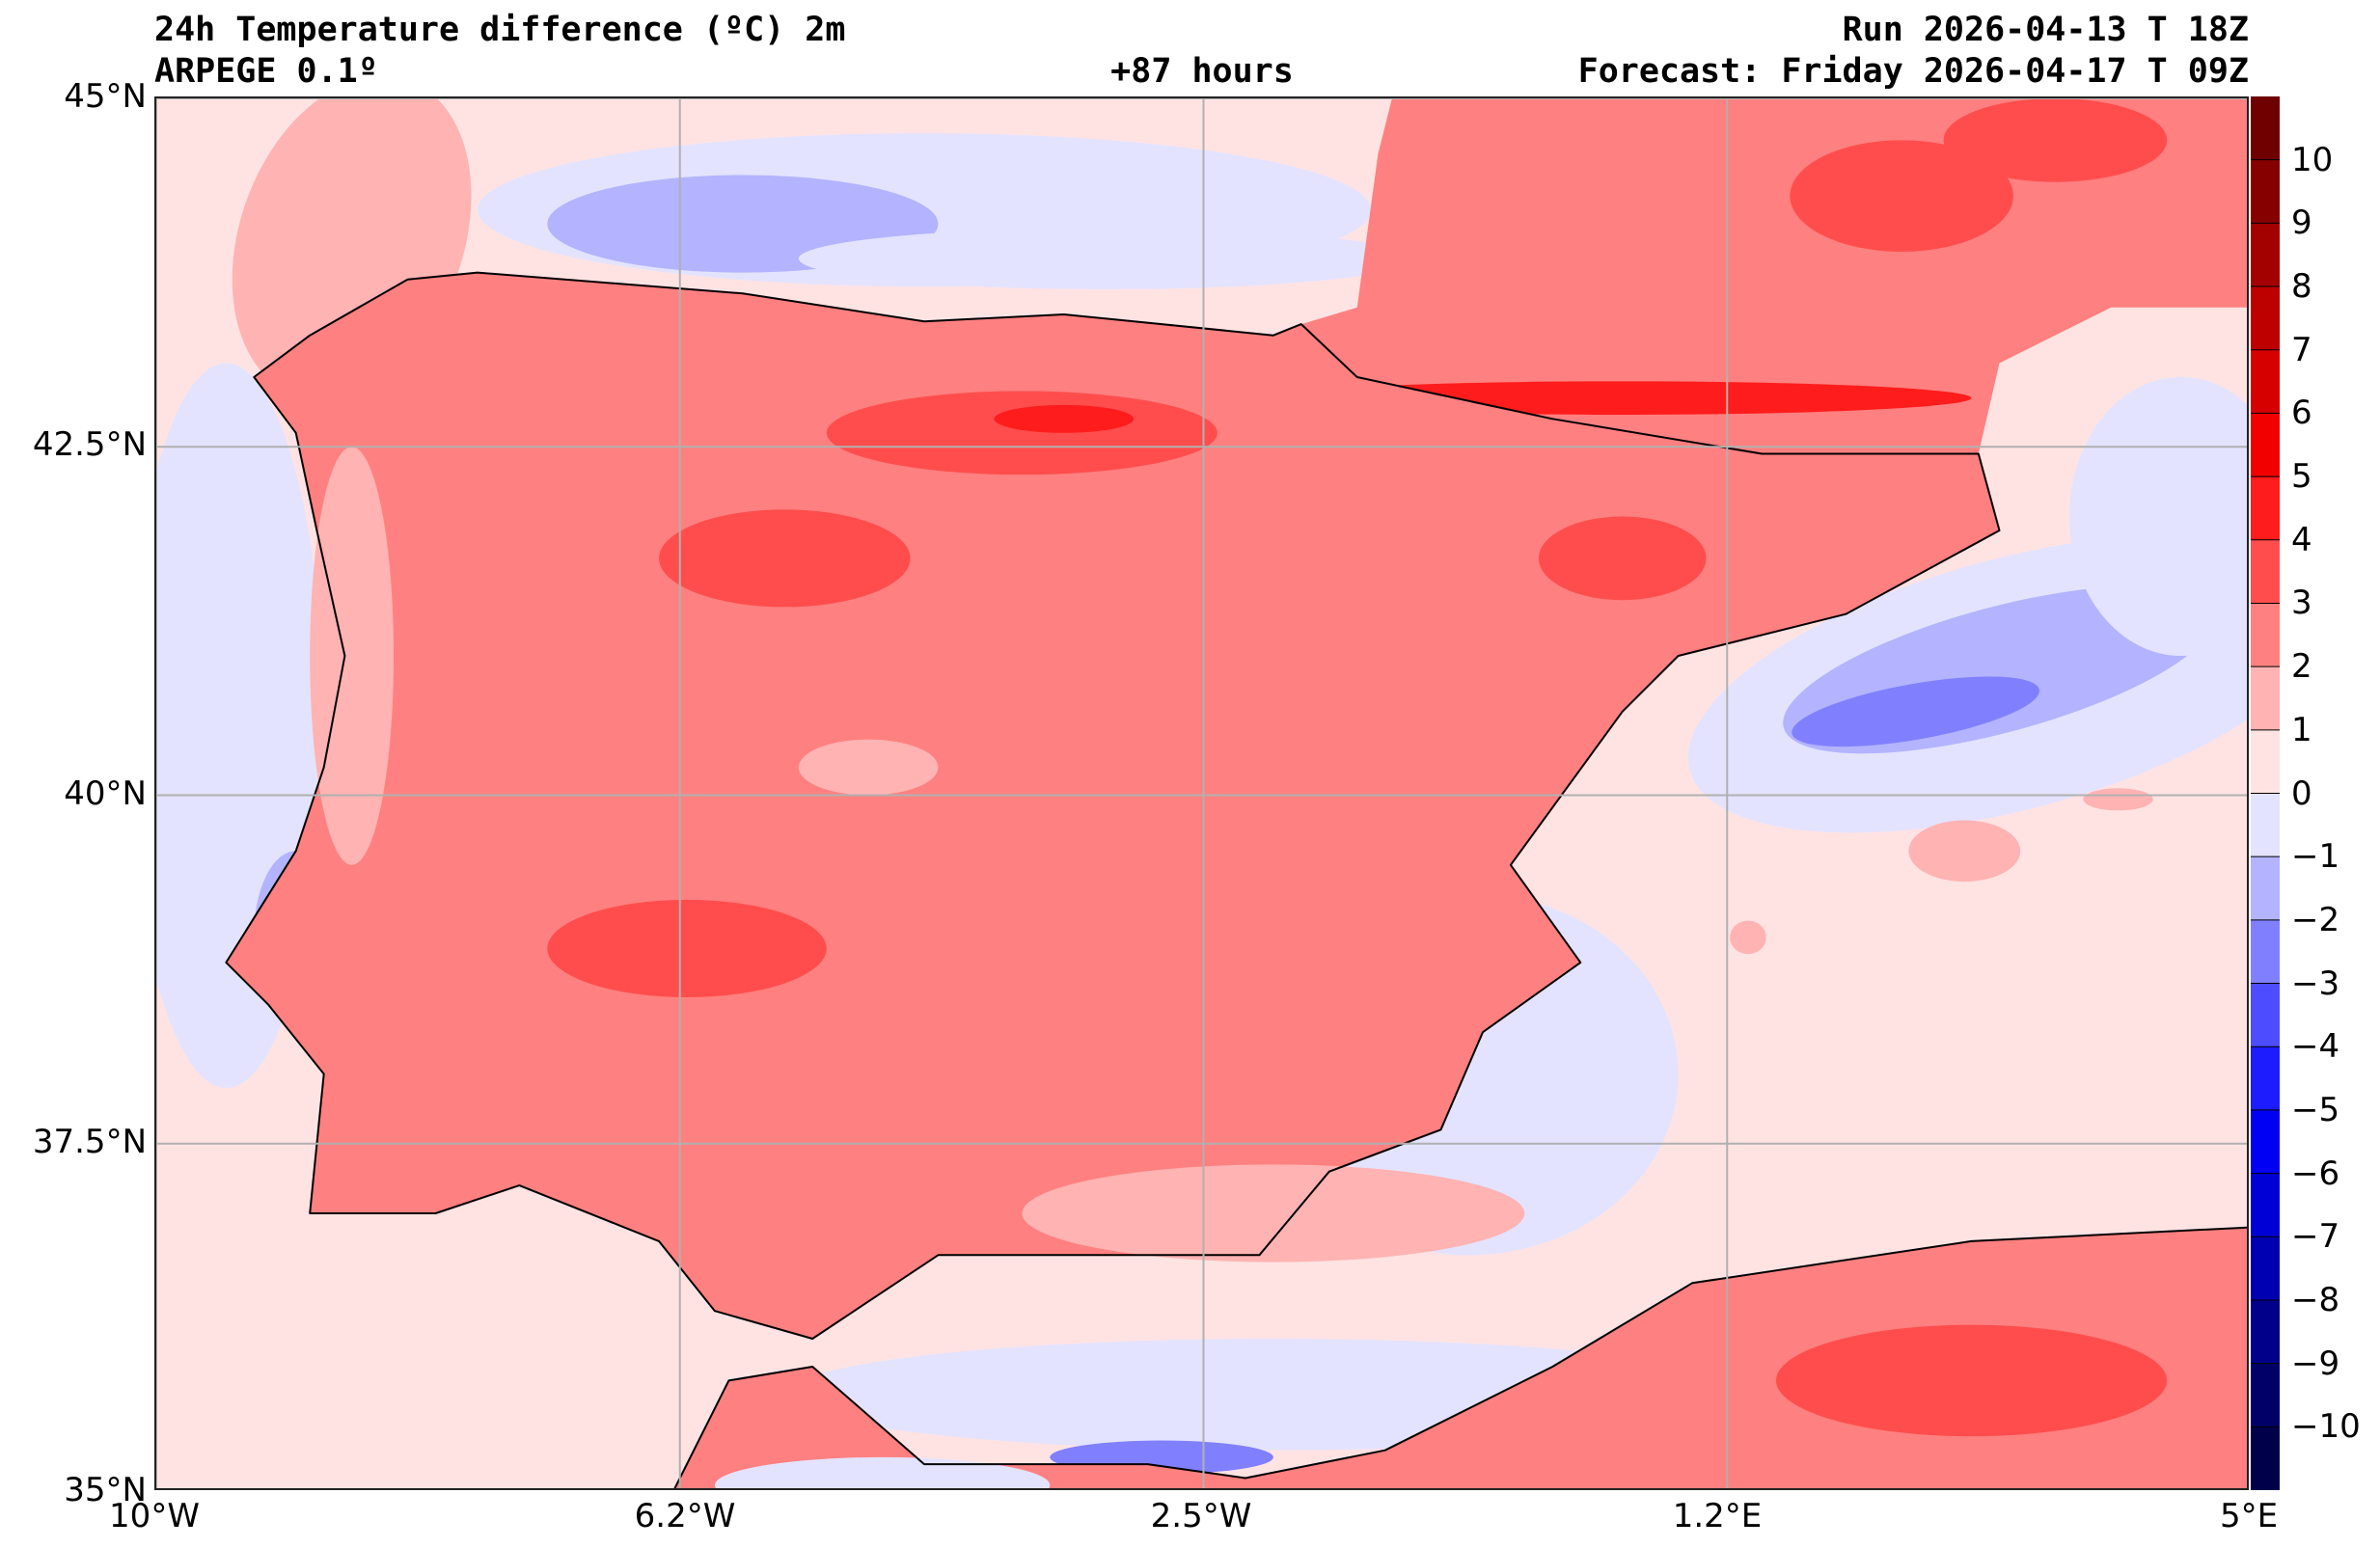 This screenshot has width=2380, height=1548. What do you see at coordinates (2326, 1427) in the screenshot?
I see `colorbar-tick-label: −10` at bounding box center [2326, 1427].